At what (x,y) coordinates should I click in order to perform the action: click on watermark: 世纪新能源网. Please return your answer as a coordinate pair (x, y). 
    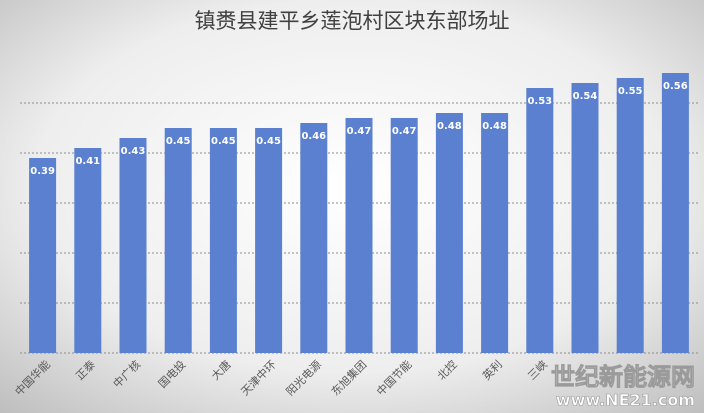
    Looking at the image, I should click on (623, 377).